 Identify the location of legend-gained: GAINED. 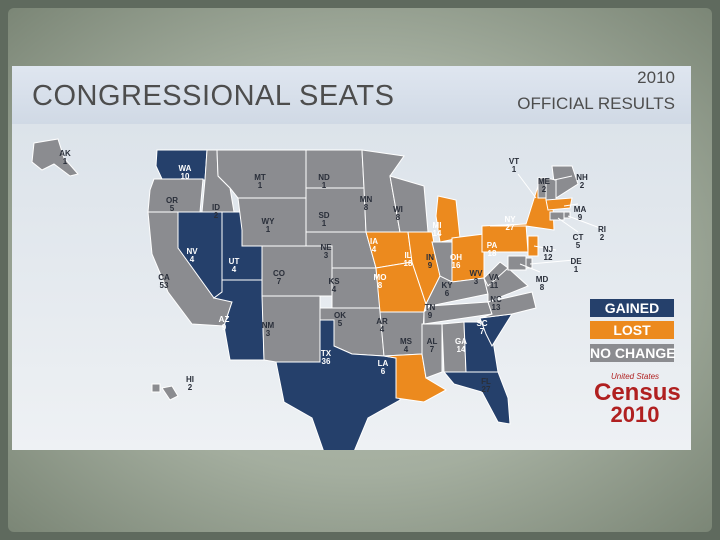
(632, 308).